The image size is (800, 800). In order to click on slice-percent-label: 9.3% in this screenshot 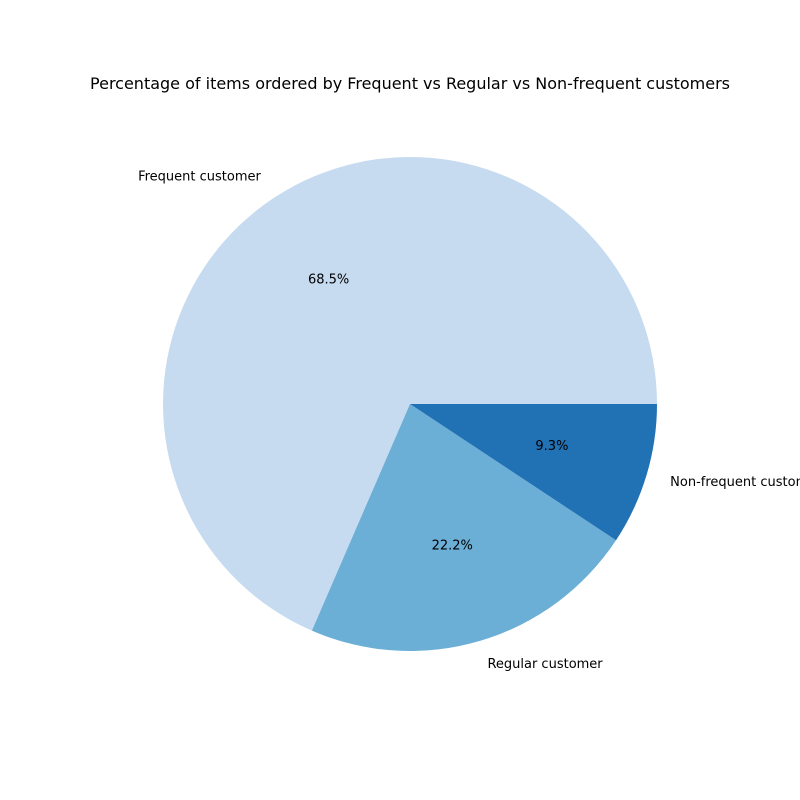, I will do `click(551, 446)`.